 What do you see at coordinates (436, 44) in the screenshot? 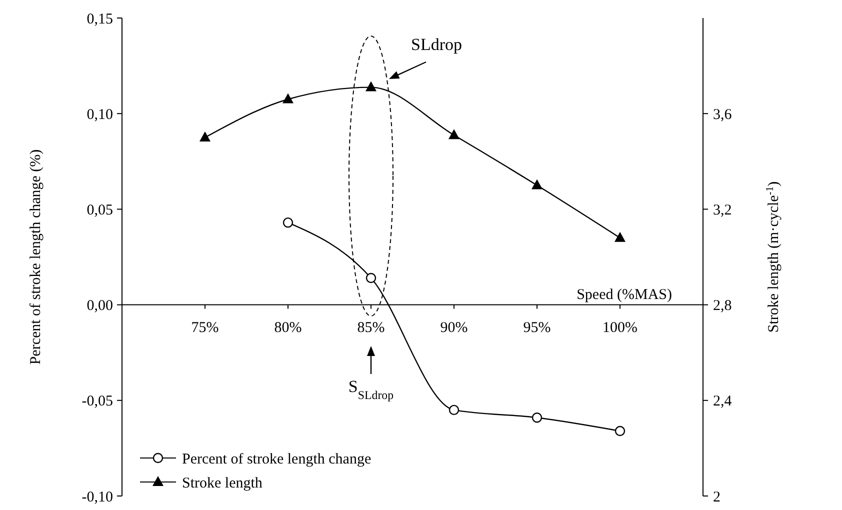
I see `annotation: SLdrop` at bounding box center [436, 44].